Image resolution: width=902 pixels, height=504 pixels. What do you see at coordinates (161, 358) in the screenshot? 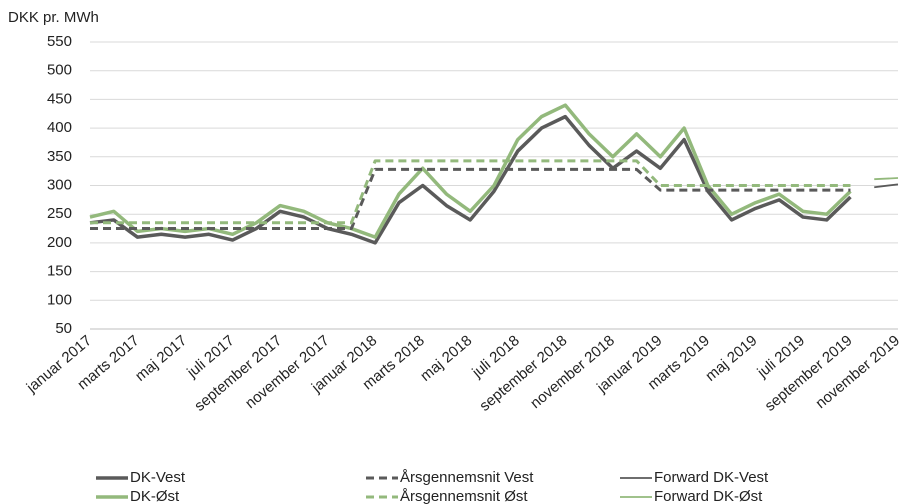
I see `x-tick-label: maj 2017` at bounding box center [161, 358].